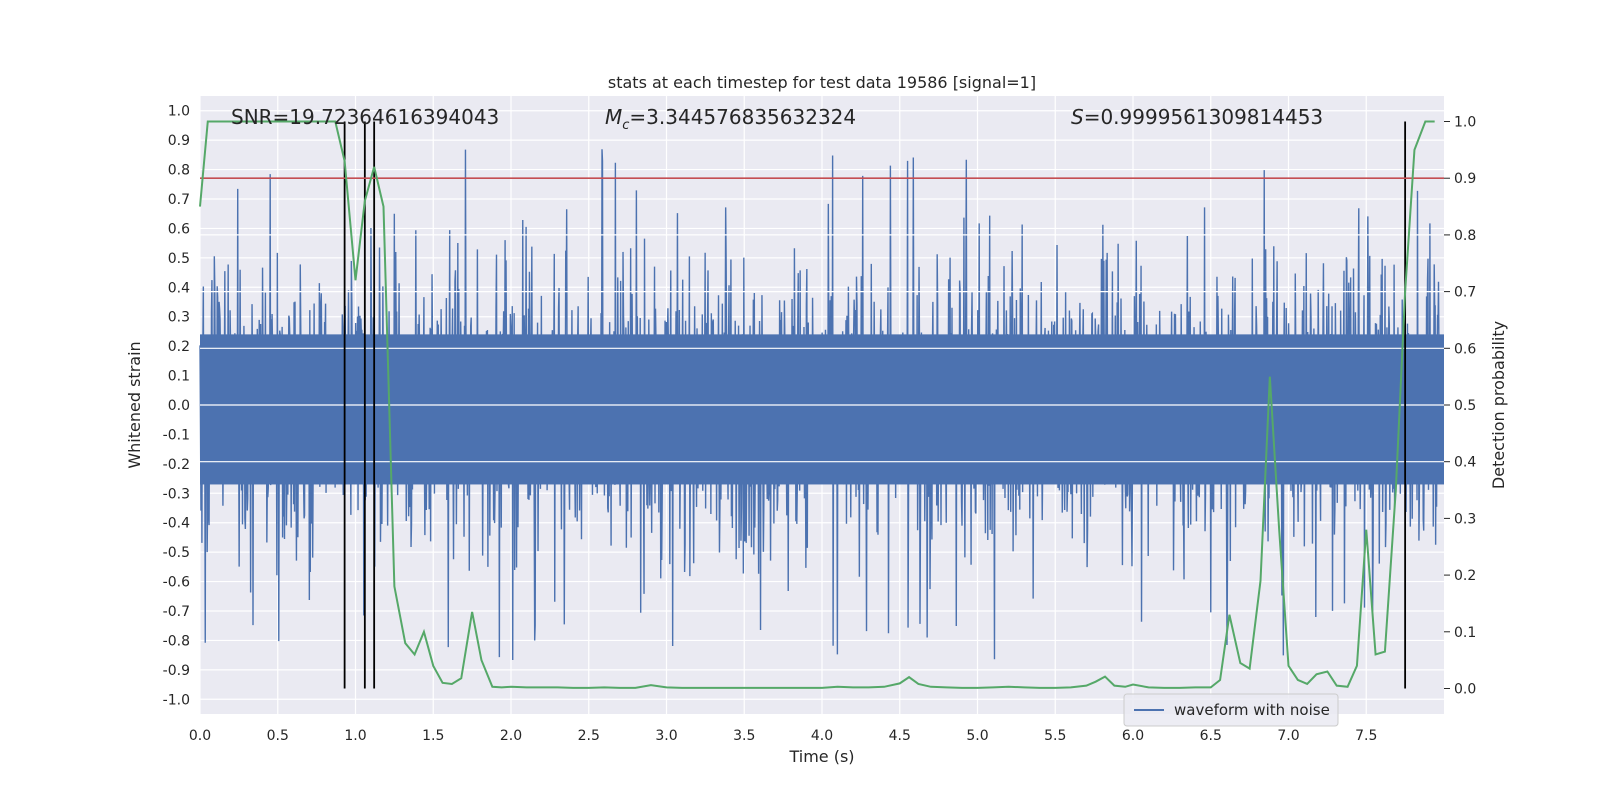  What do you see at coordinates (900, 736) in the screenshot?
I see `x-tick-label: 4.5` at bounding box center [900, 736].